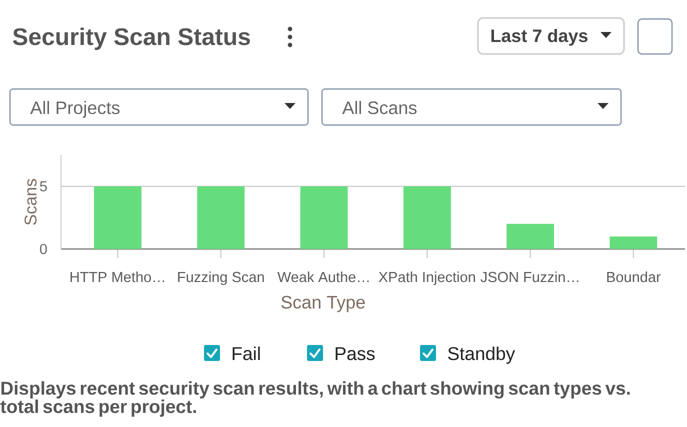  I want to click on y-tick-label: 0, so click(43, 249).